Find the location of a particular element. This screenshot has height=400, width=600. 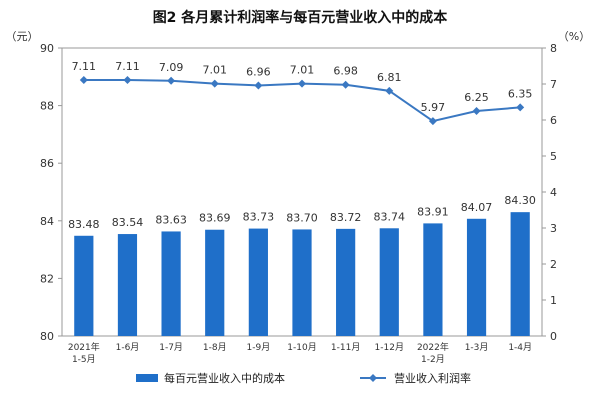

right-axis-tick-label: 1 is located at coordinates (553, 300).